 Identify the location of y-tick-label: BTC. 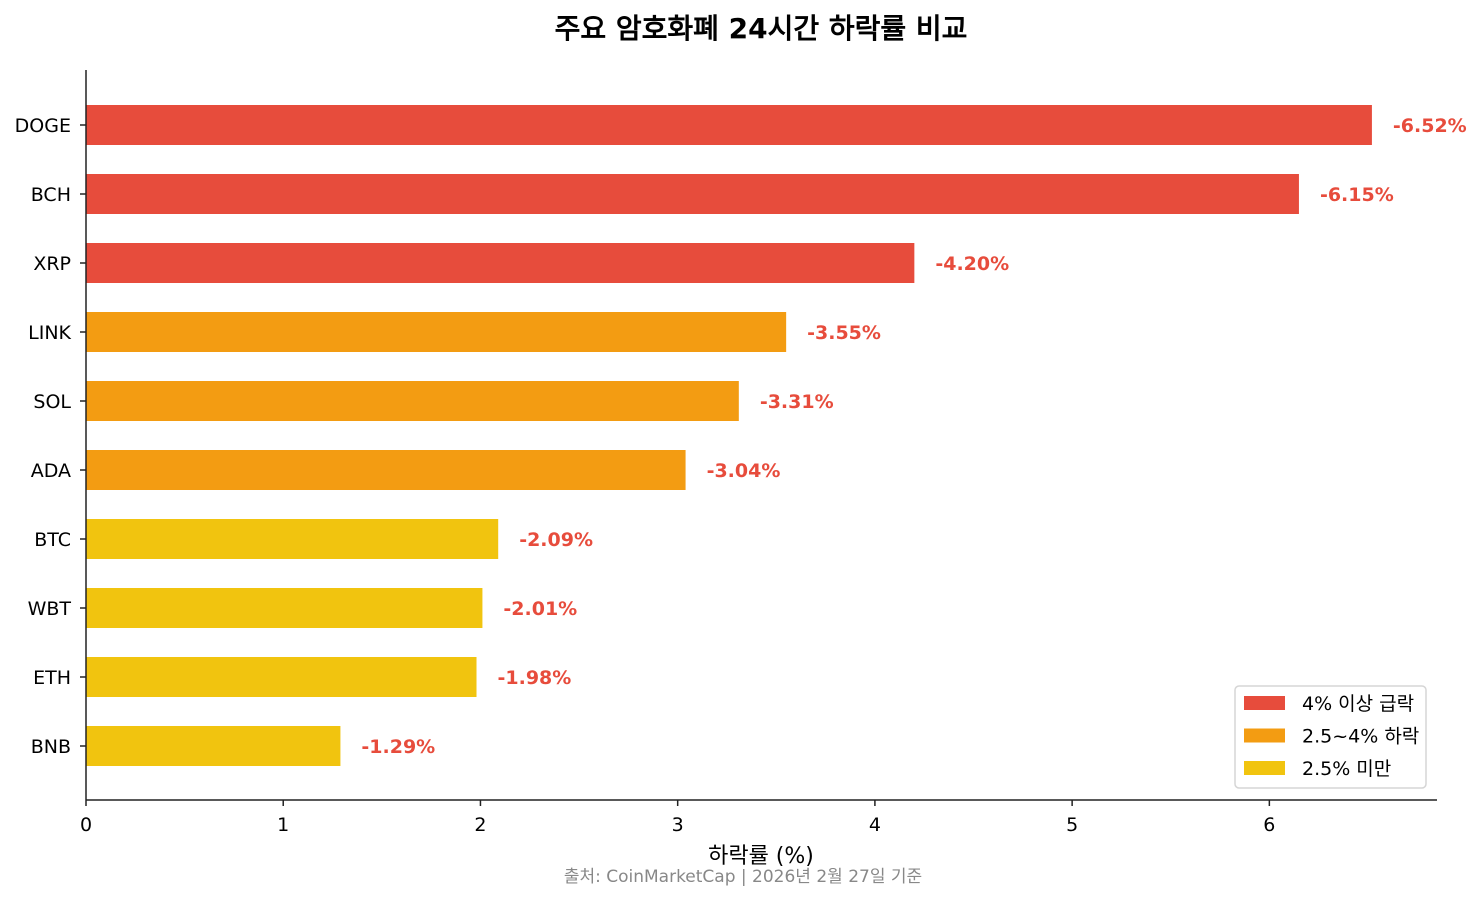
(52, 540).